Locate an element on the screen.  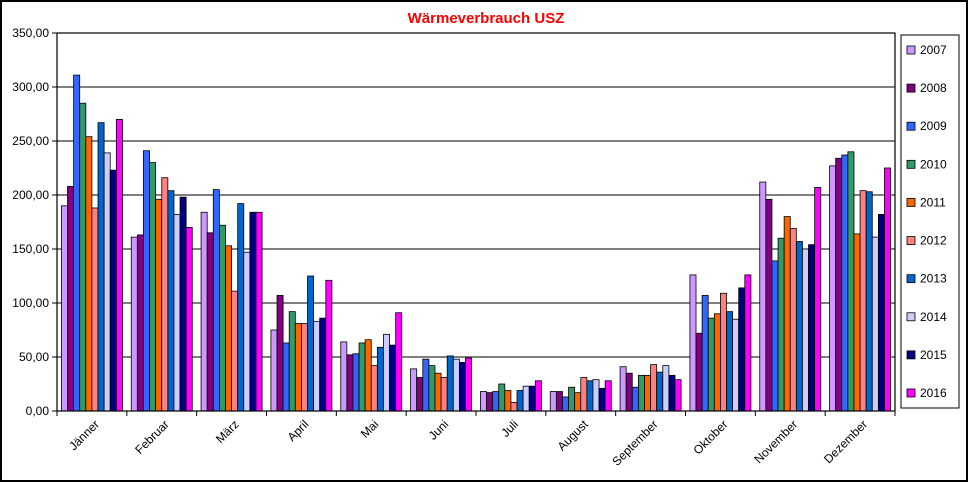
x-tick-label: Mai is located at coordinates (370, 429).